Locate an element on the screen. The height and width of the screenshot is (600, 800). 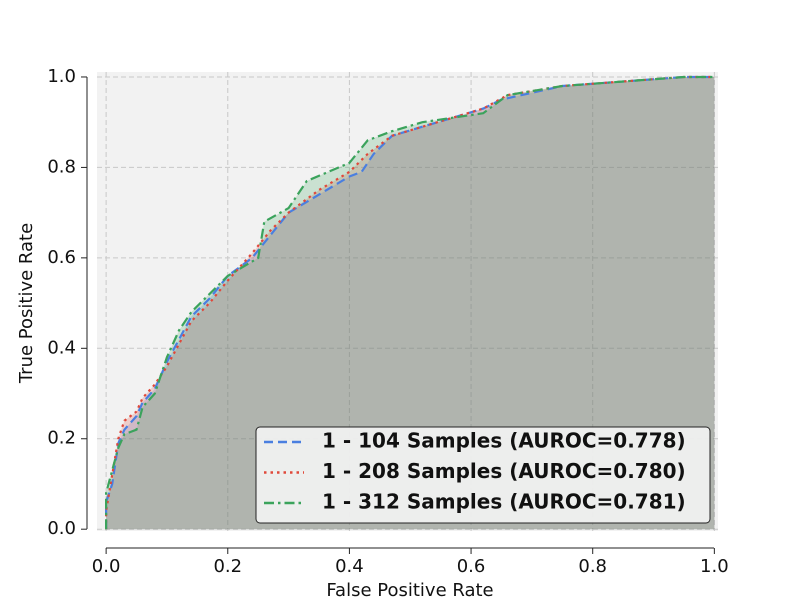
y-axis-label: True Positive Rate is located at coordinates (26, 303).